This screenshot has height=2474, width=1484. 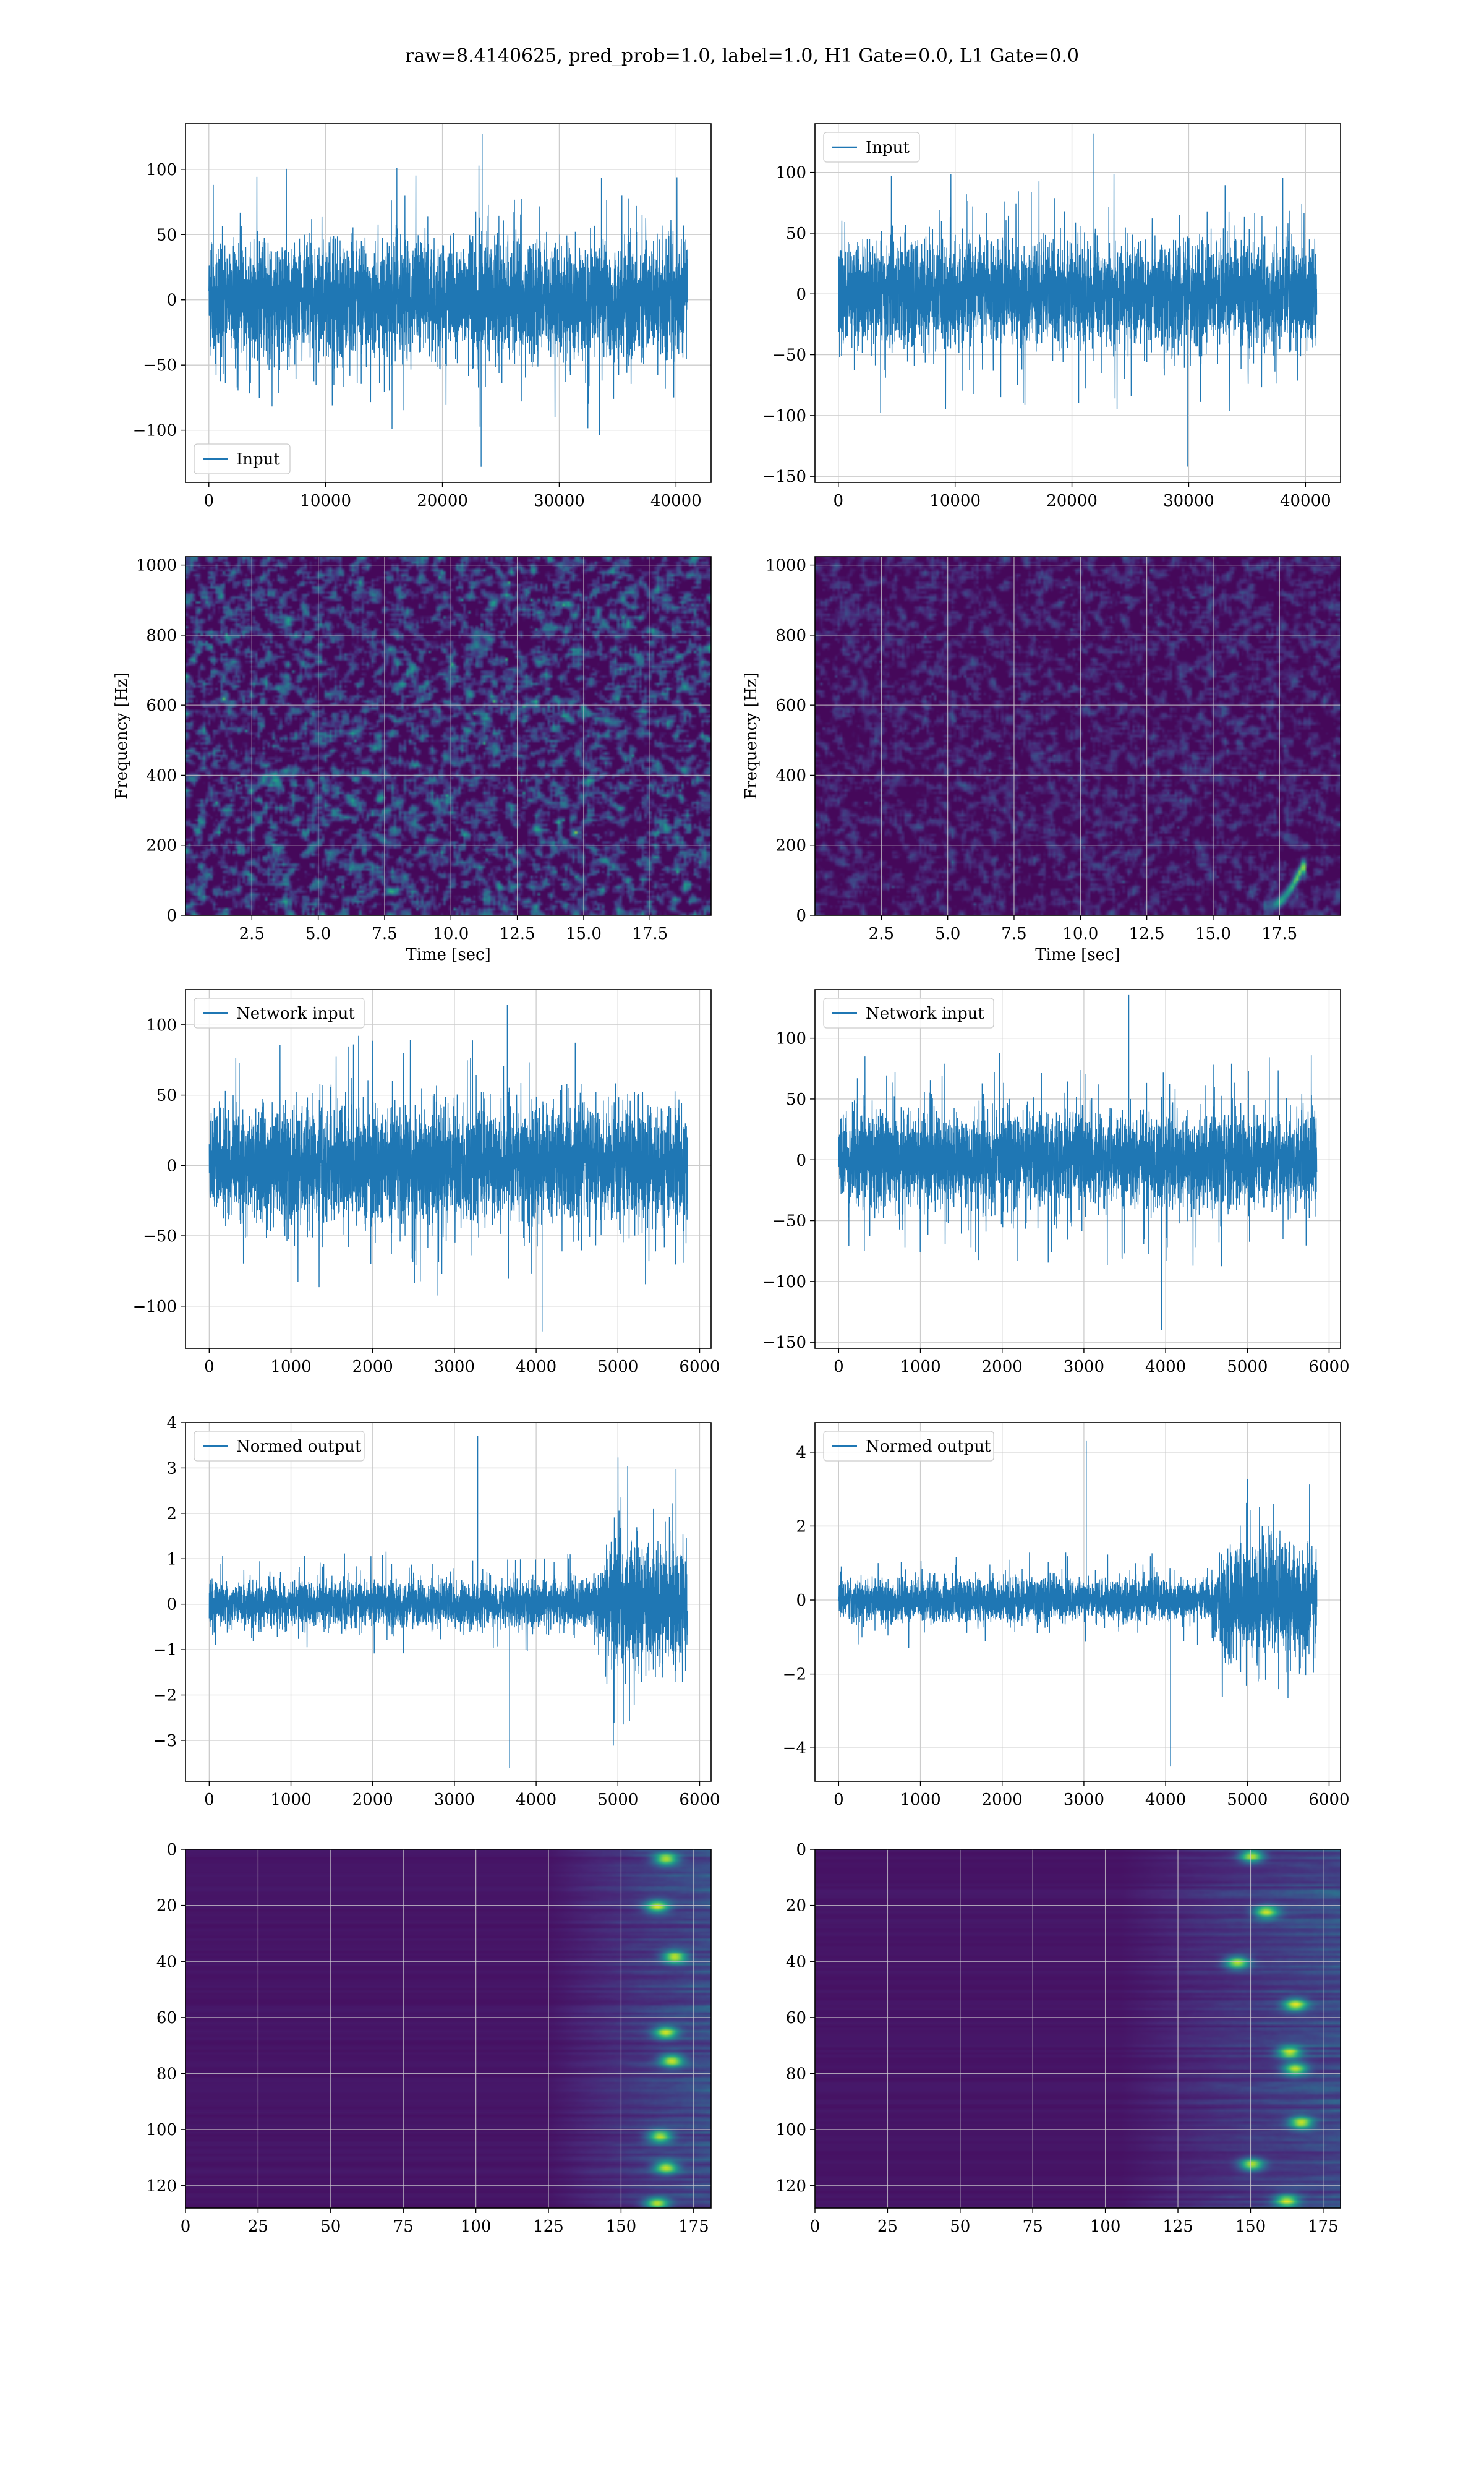 What do you see at coordinates (166, 1906) in the screenshot?
I see `y-tick-label: 20` at bounding box center [166, 1906].